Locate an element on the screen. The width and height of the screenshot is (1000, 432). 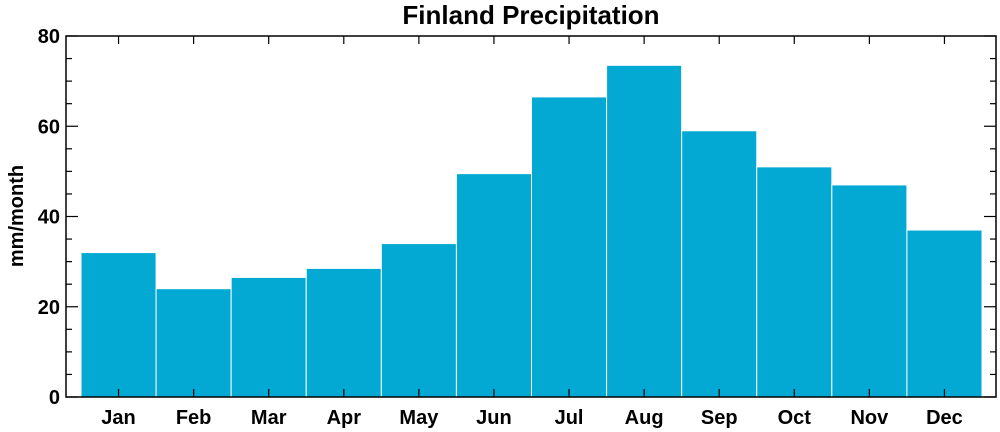
y-axis-label: mm/month is located at coordinates (17, 216).